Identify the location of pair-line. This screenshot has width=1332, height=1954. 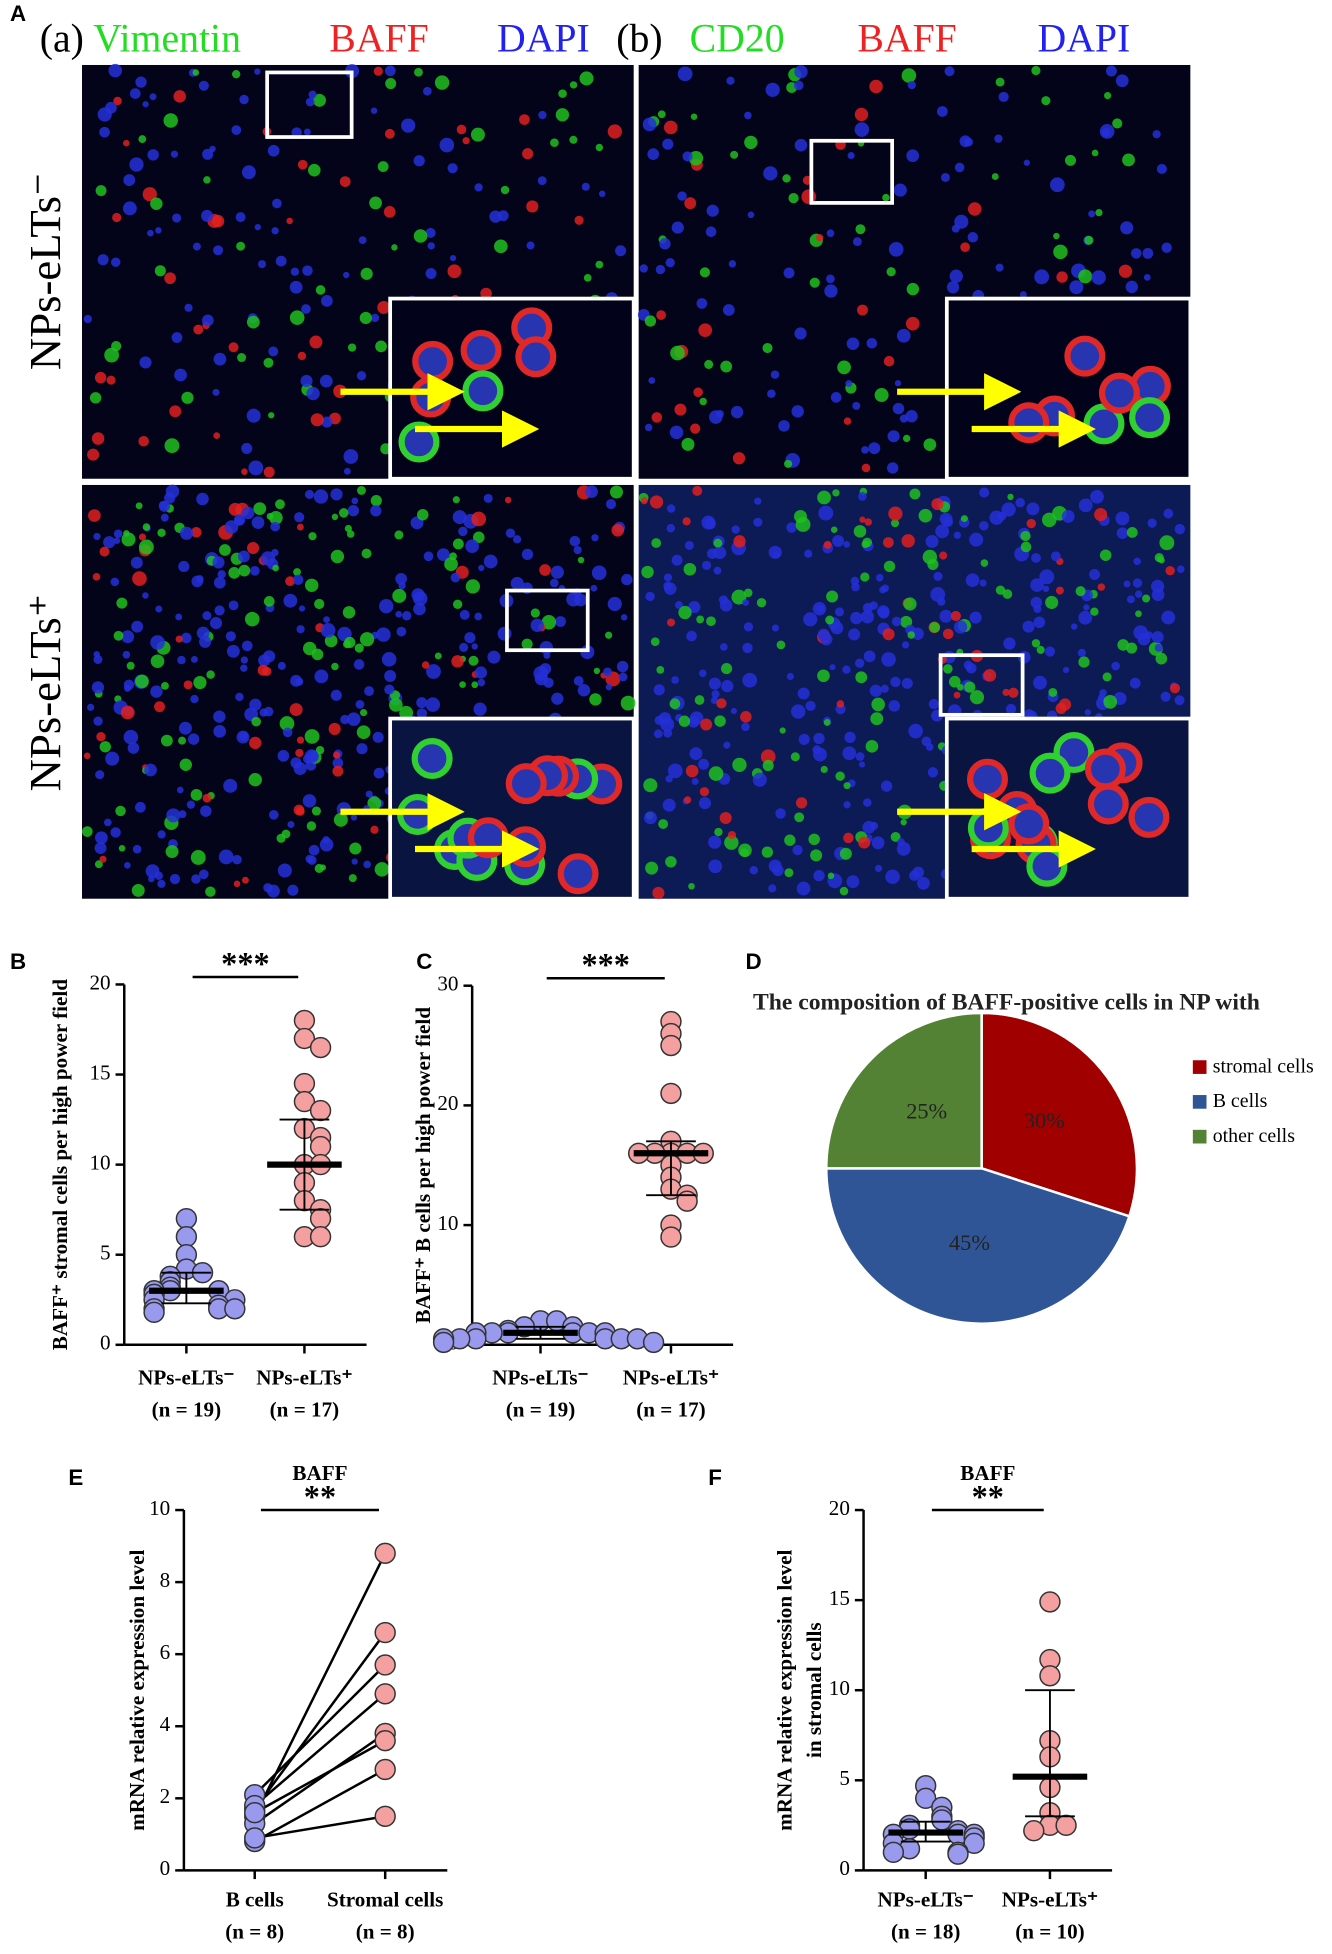
(320, 1720).